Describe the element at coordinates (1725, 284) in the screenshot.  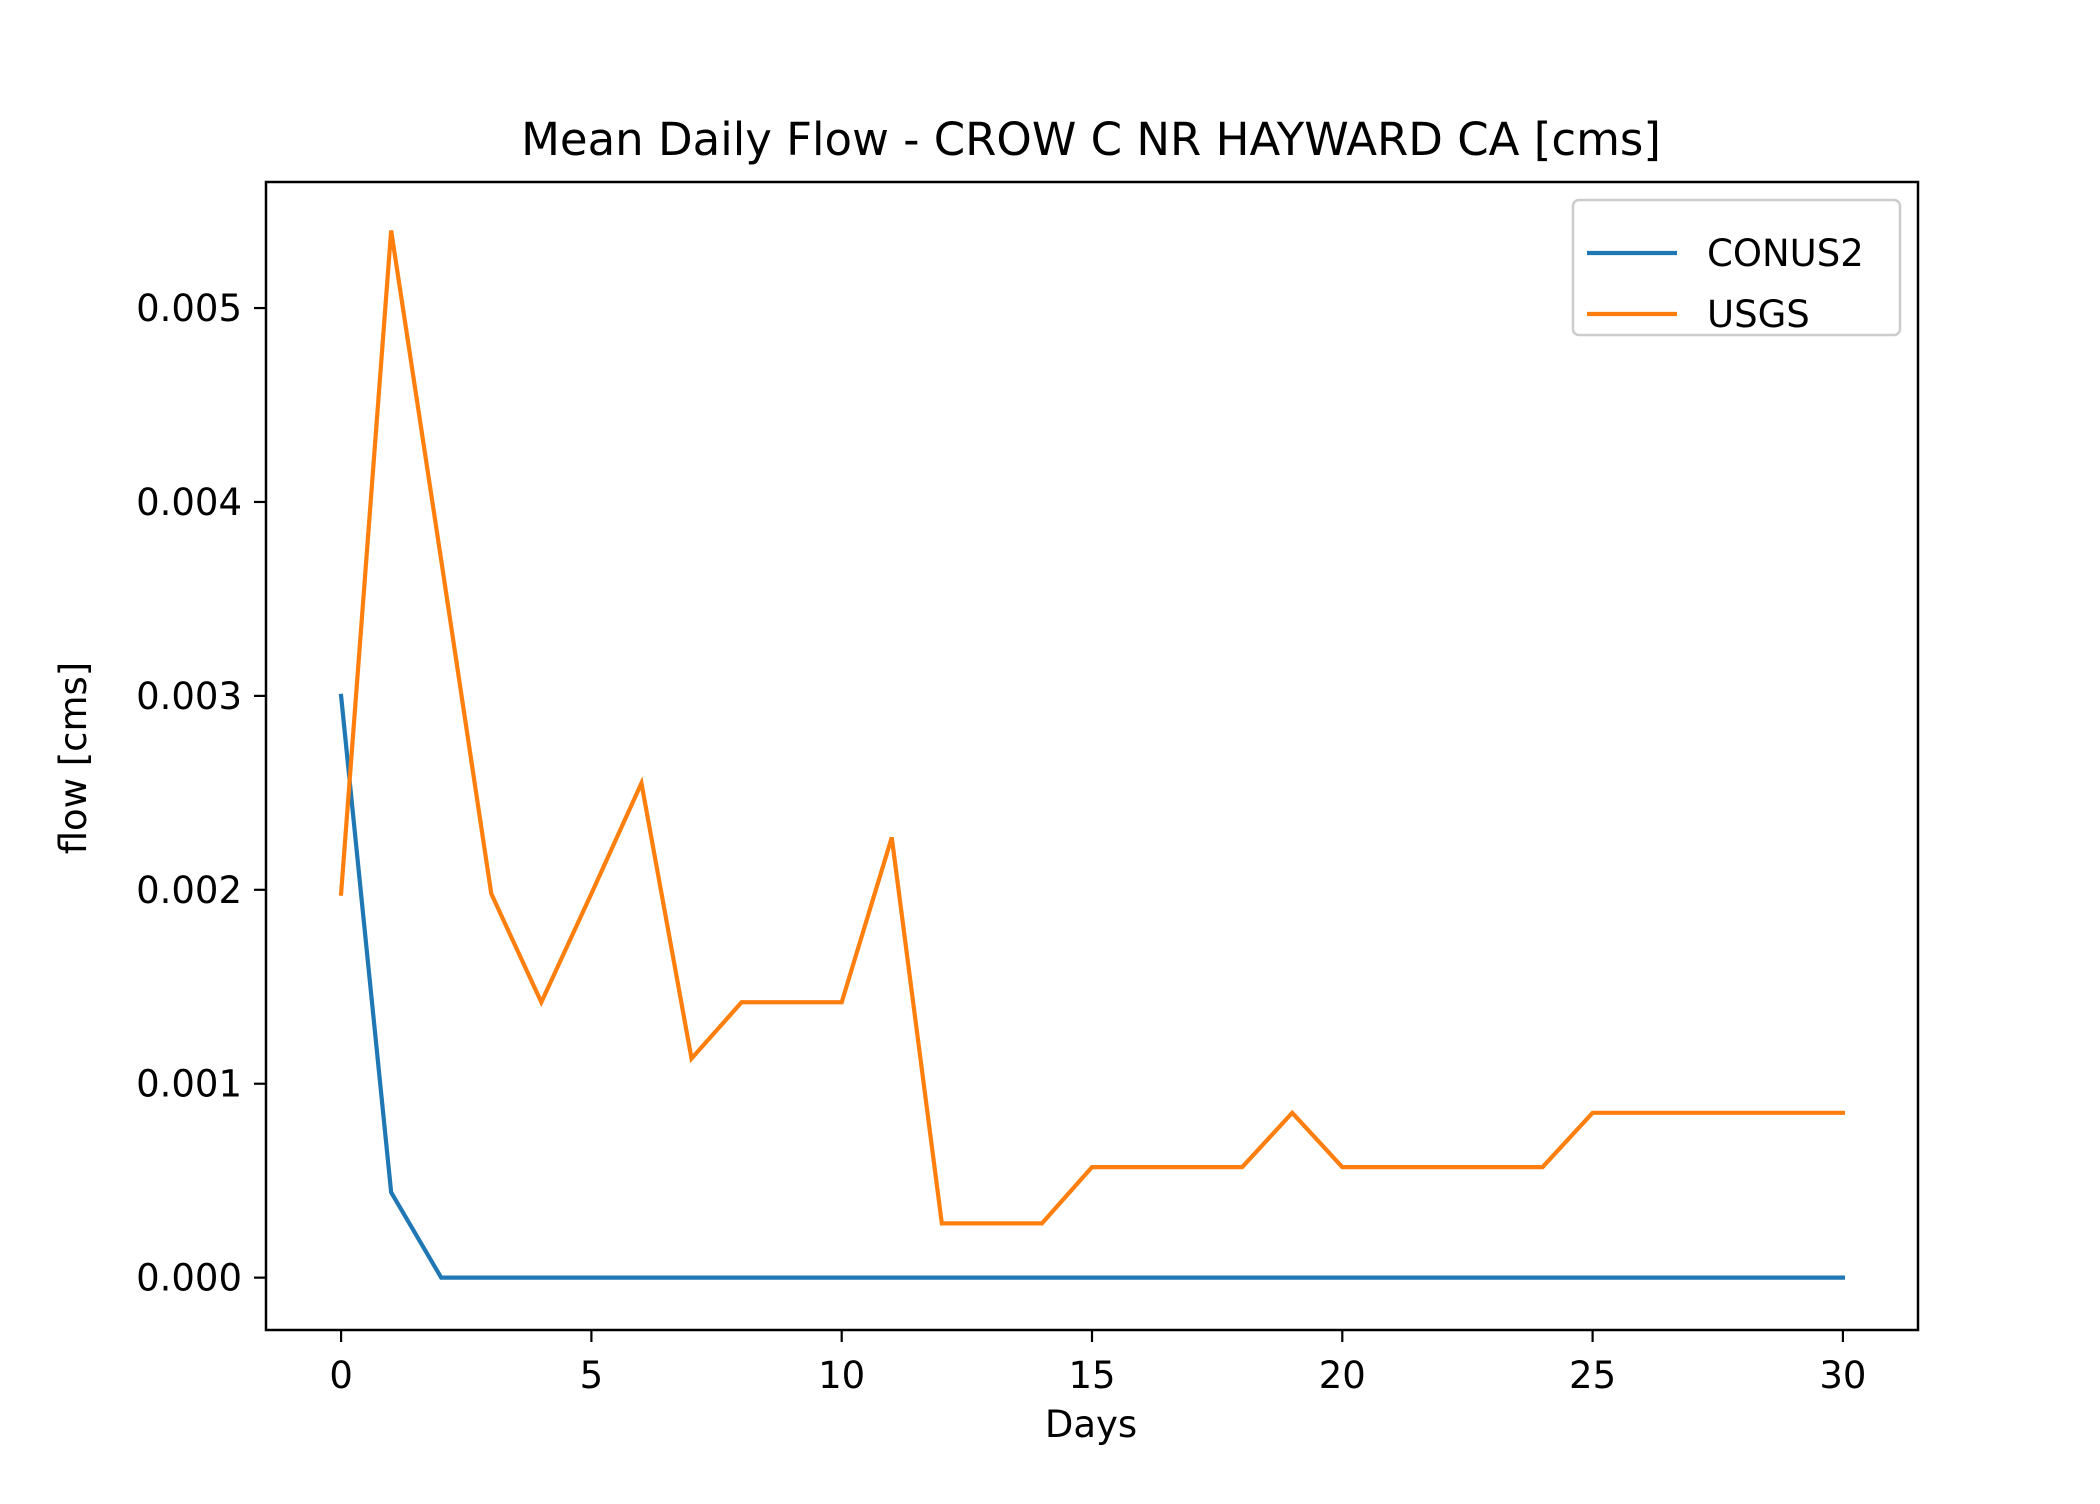
I see `legend-entries: CONUS2 USGS` at that location.